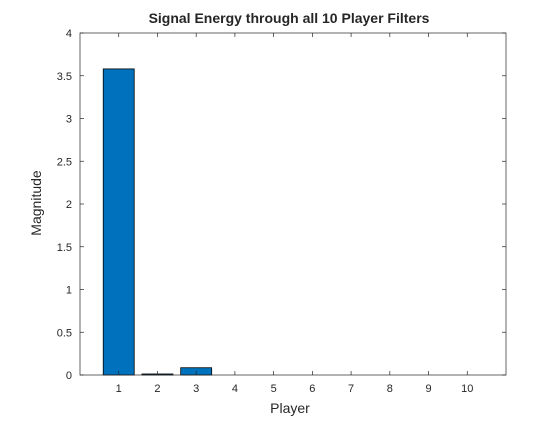 The width and height of the screenshot is (560, 425). What do you see at coordinates (157, 389) in the screenshot?
I see `x-tick-label: 2` at bounding box center [157, 389].